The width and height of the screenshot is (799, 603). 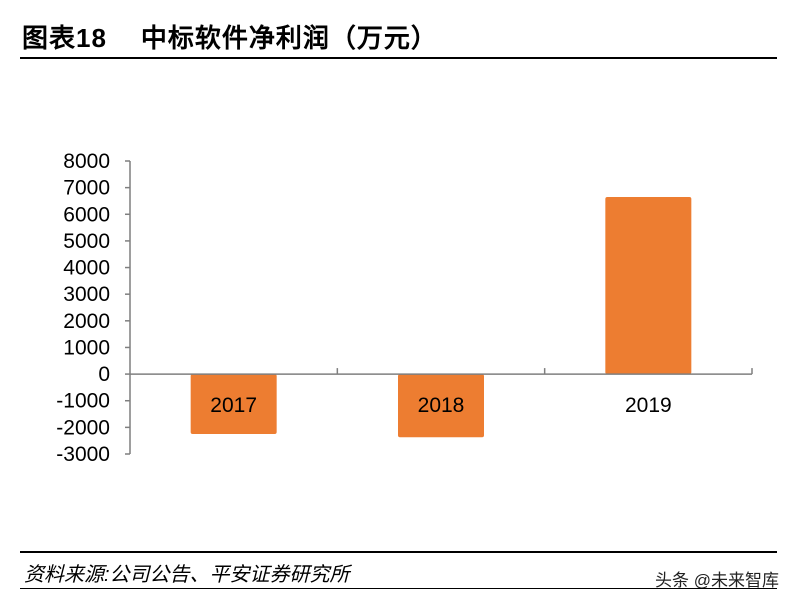 I want to click on footer-divider-top, so click(x=398, y=552).